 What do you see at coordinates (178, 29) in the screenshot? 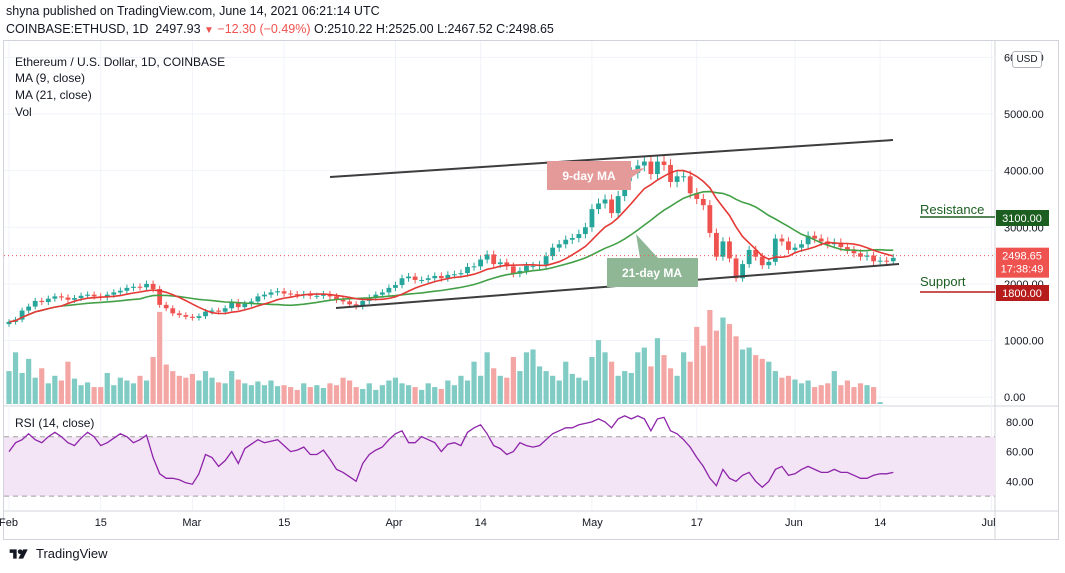
I see `last-price: 2497.93` at bounding box center [178, 29].